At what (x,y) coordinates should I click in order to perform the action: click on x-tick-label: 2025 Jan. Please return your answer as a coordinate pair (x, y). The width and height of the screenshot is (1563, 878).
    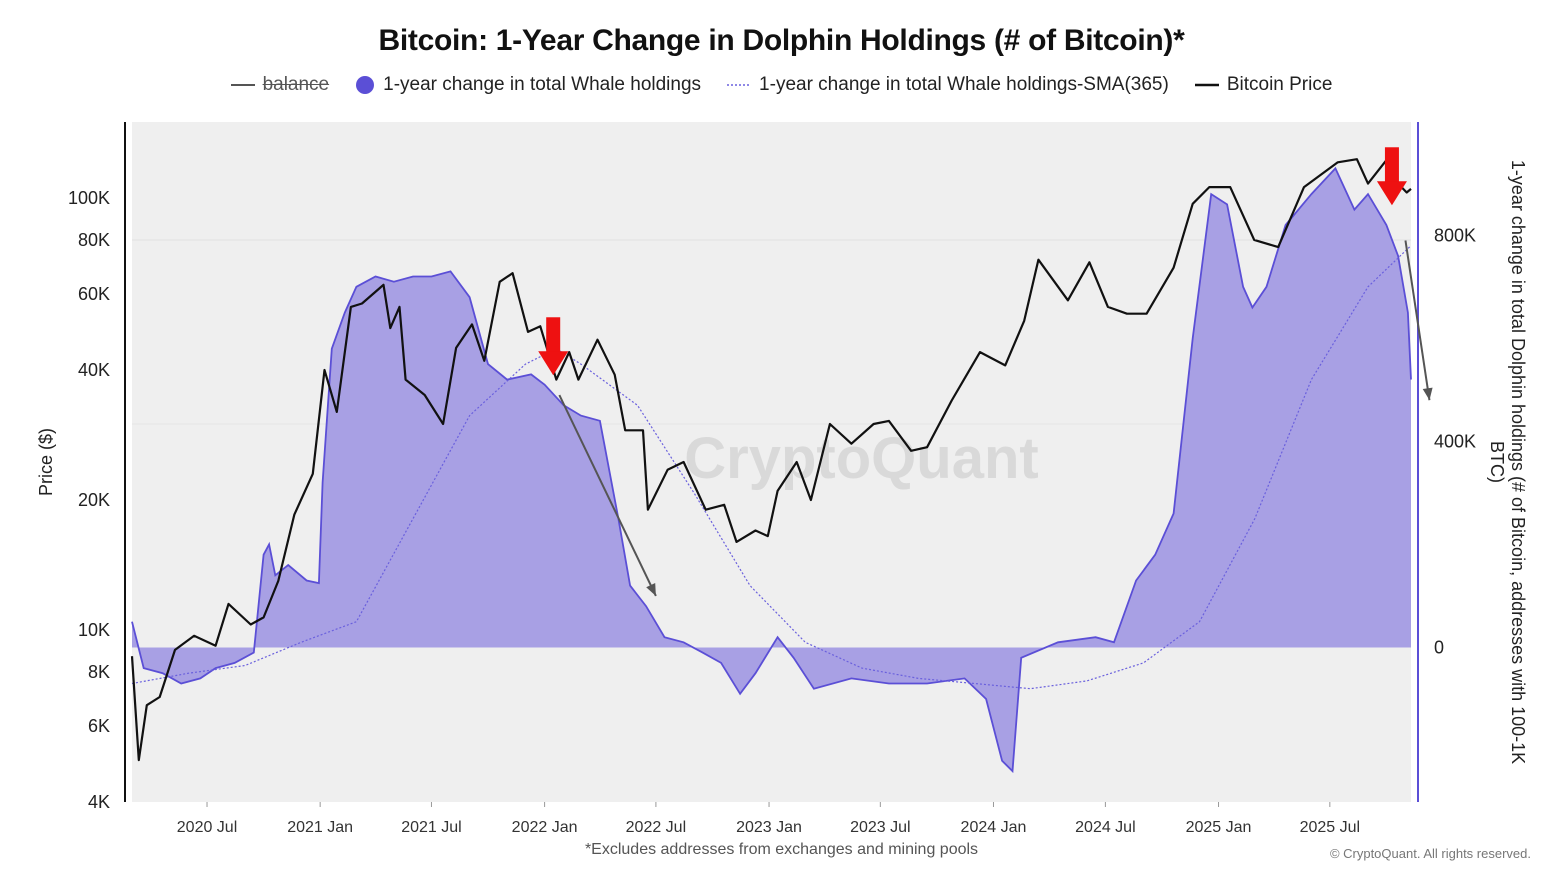
    Looking at the image, I should click on (1219, 827).